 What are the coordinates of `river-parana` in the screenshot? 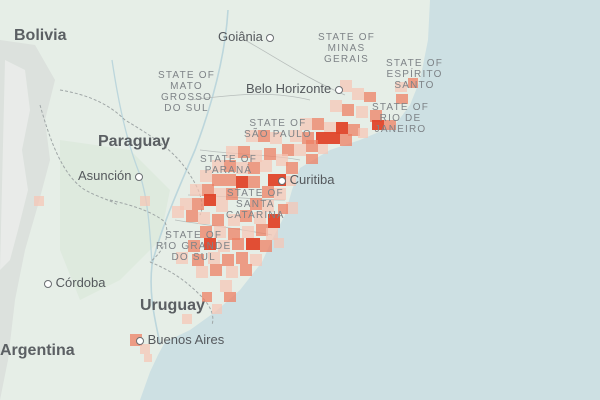 It's located at (189, 177).